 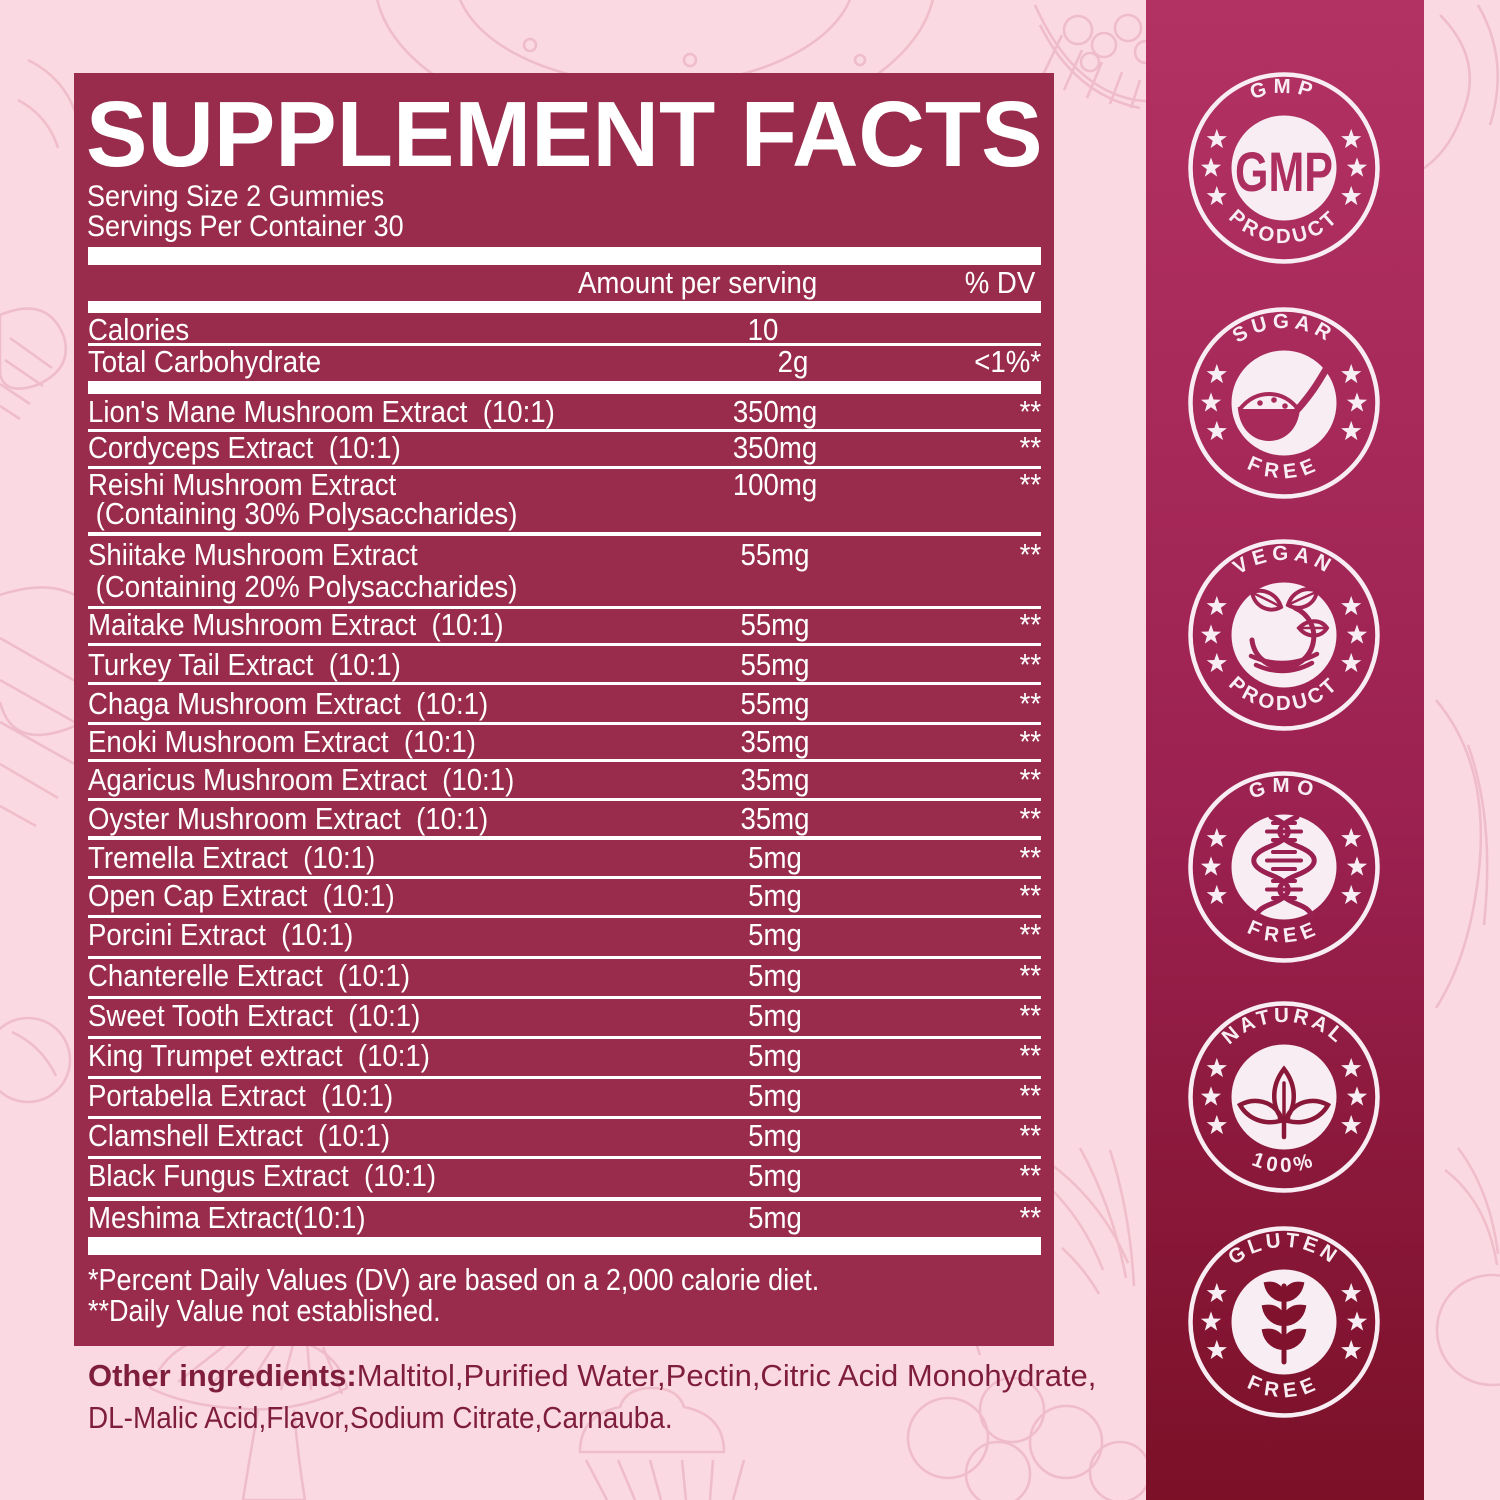 I want to click on svg-text: GLUTEN, so click(x=1284, y=1249).